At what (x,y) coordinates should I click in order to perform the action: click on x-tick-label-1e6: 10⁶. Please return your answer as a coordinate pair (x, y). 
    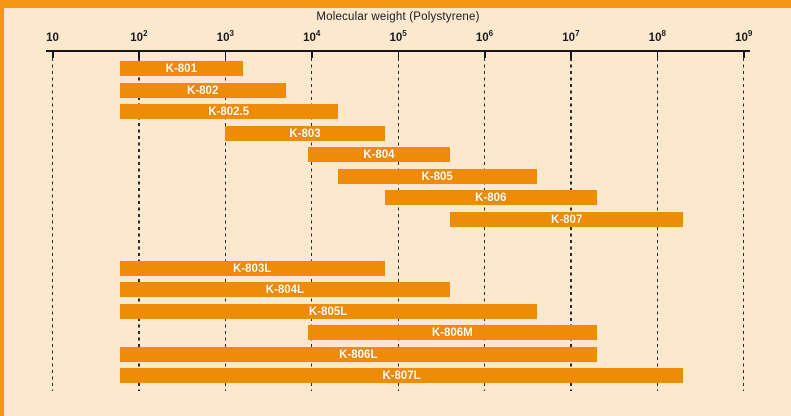
    Looking at the image, I should click on (484, 36).